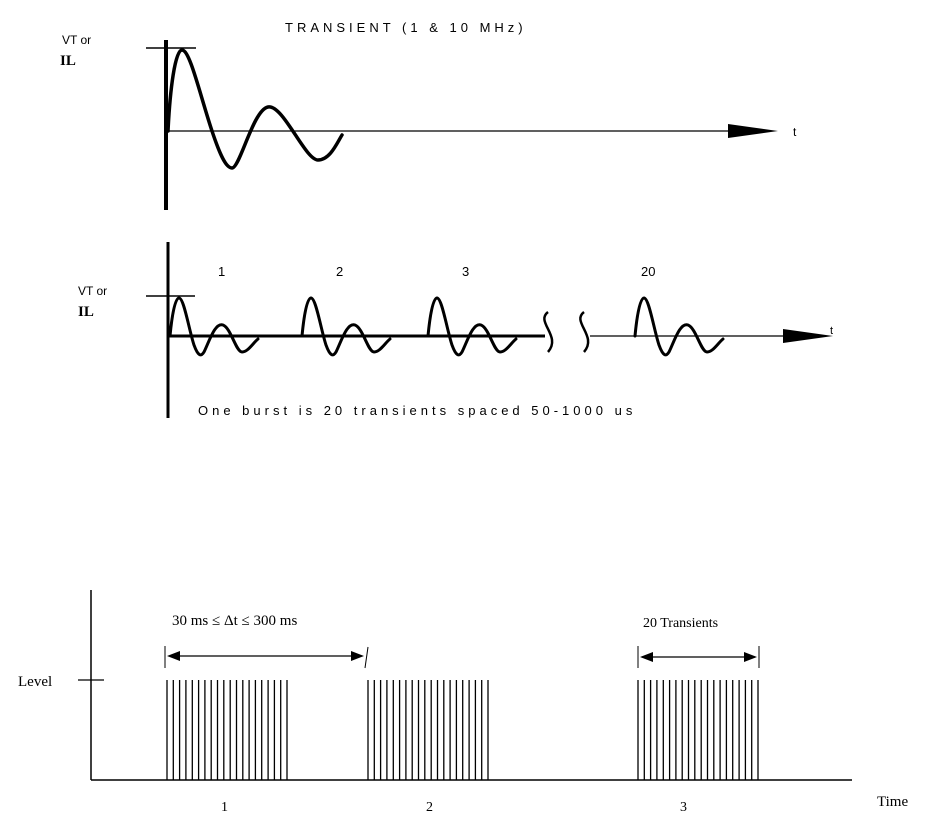 The image size is (925, 814). Describe the element at coordinates (76, 40) in the screenshot. I see `transient-y-label-top: VT or` at that location.